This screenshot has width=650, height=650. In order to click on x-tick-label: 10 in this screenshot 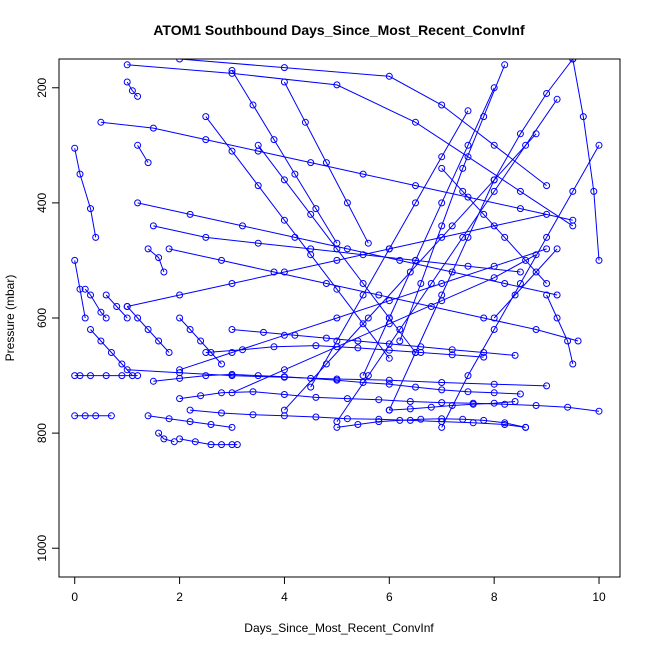, I will do `click(599, 597)`.